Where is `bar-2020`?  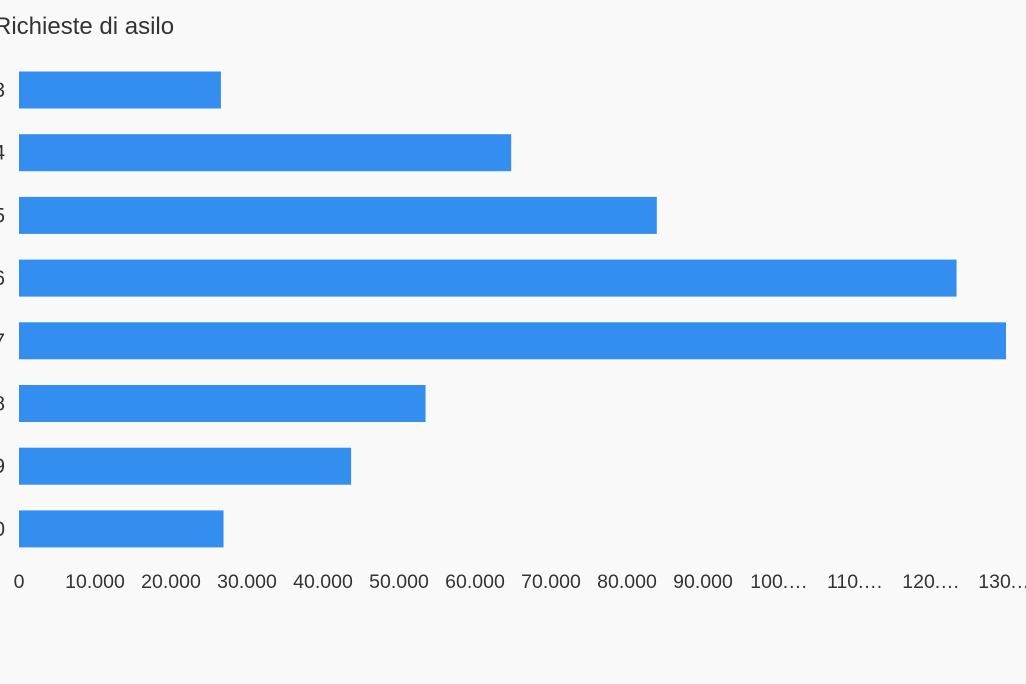
bar-2020 is located at coordinates (121, 529).